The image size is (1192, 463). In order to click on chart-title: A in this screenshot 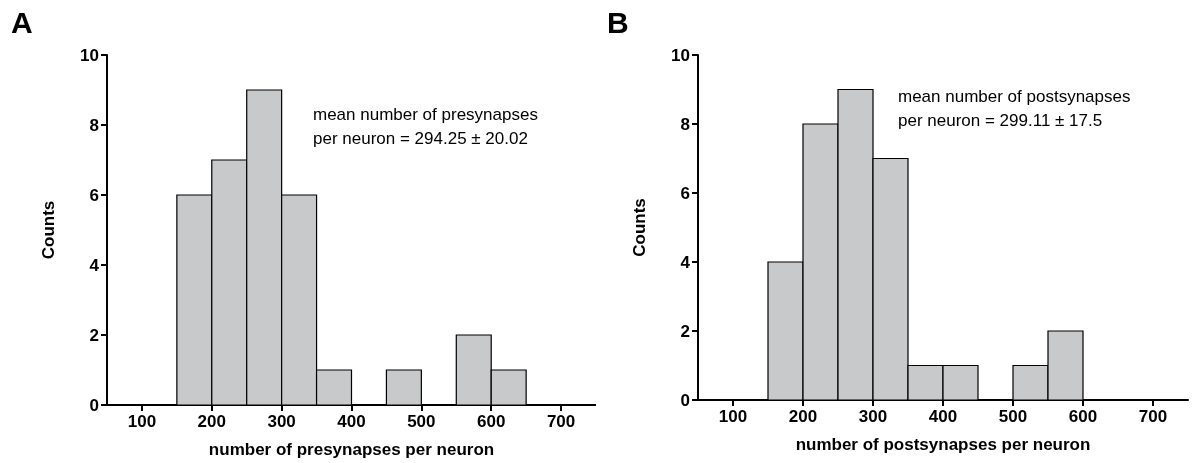, I will do `click(22, 22)`.